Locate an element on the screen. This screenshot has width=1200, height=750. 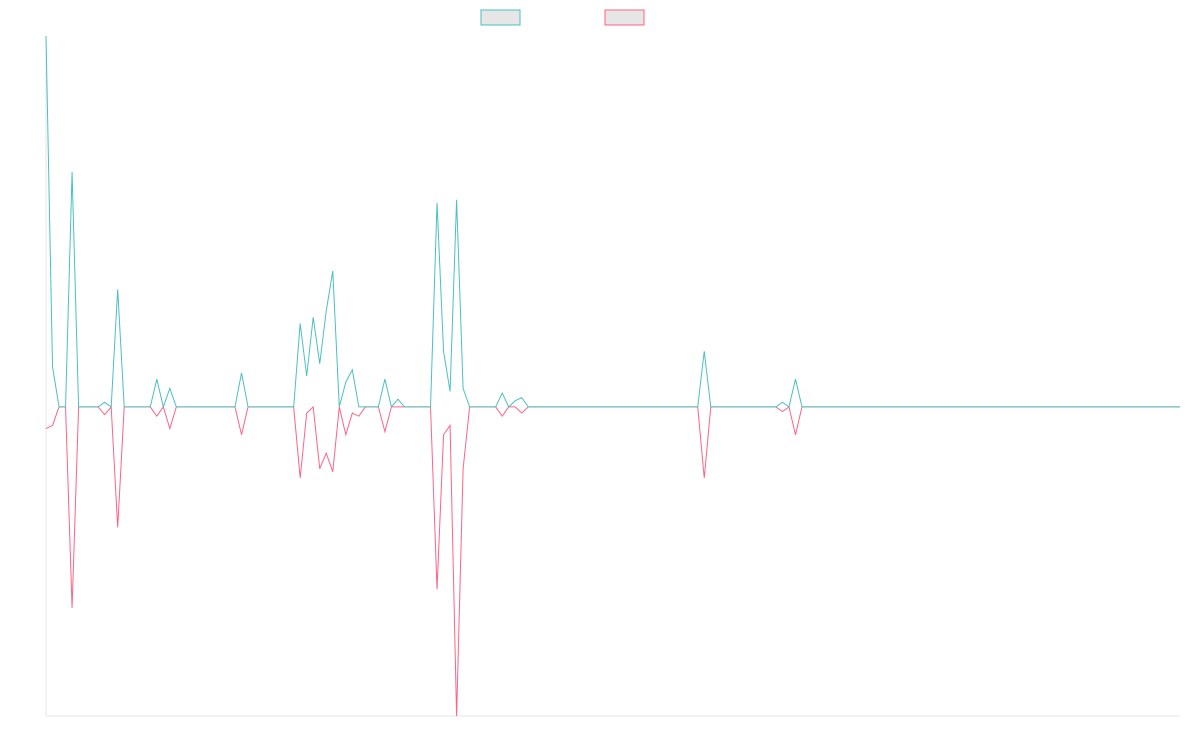
legend-swatch-pink is located at coordinates (624, 17).